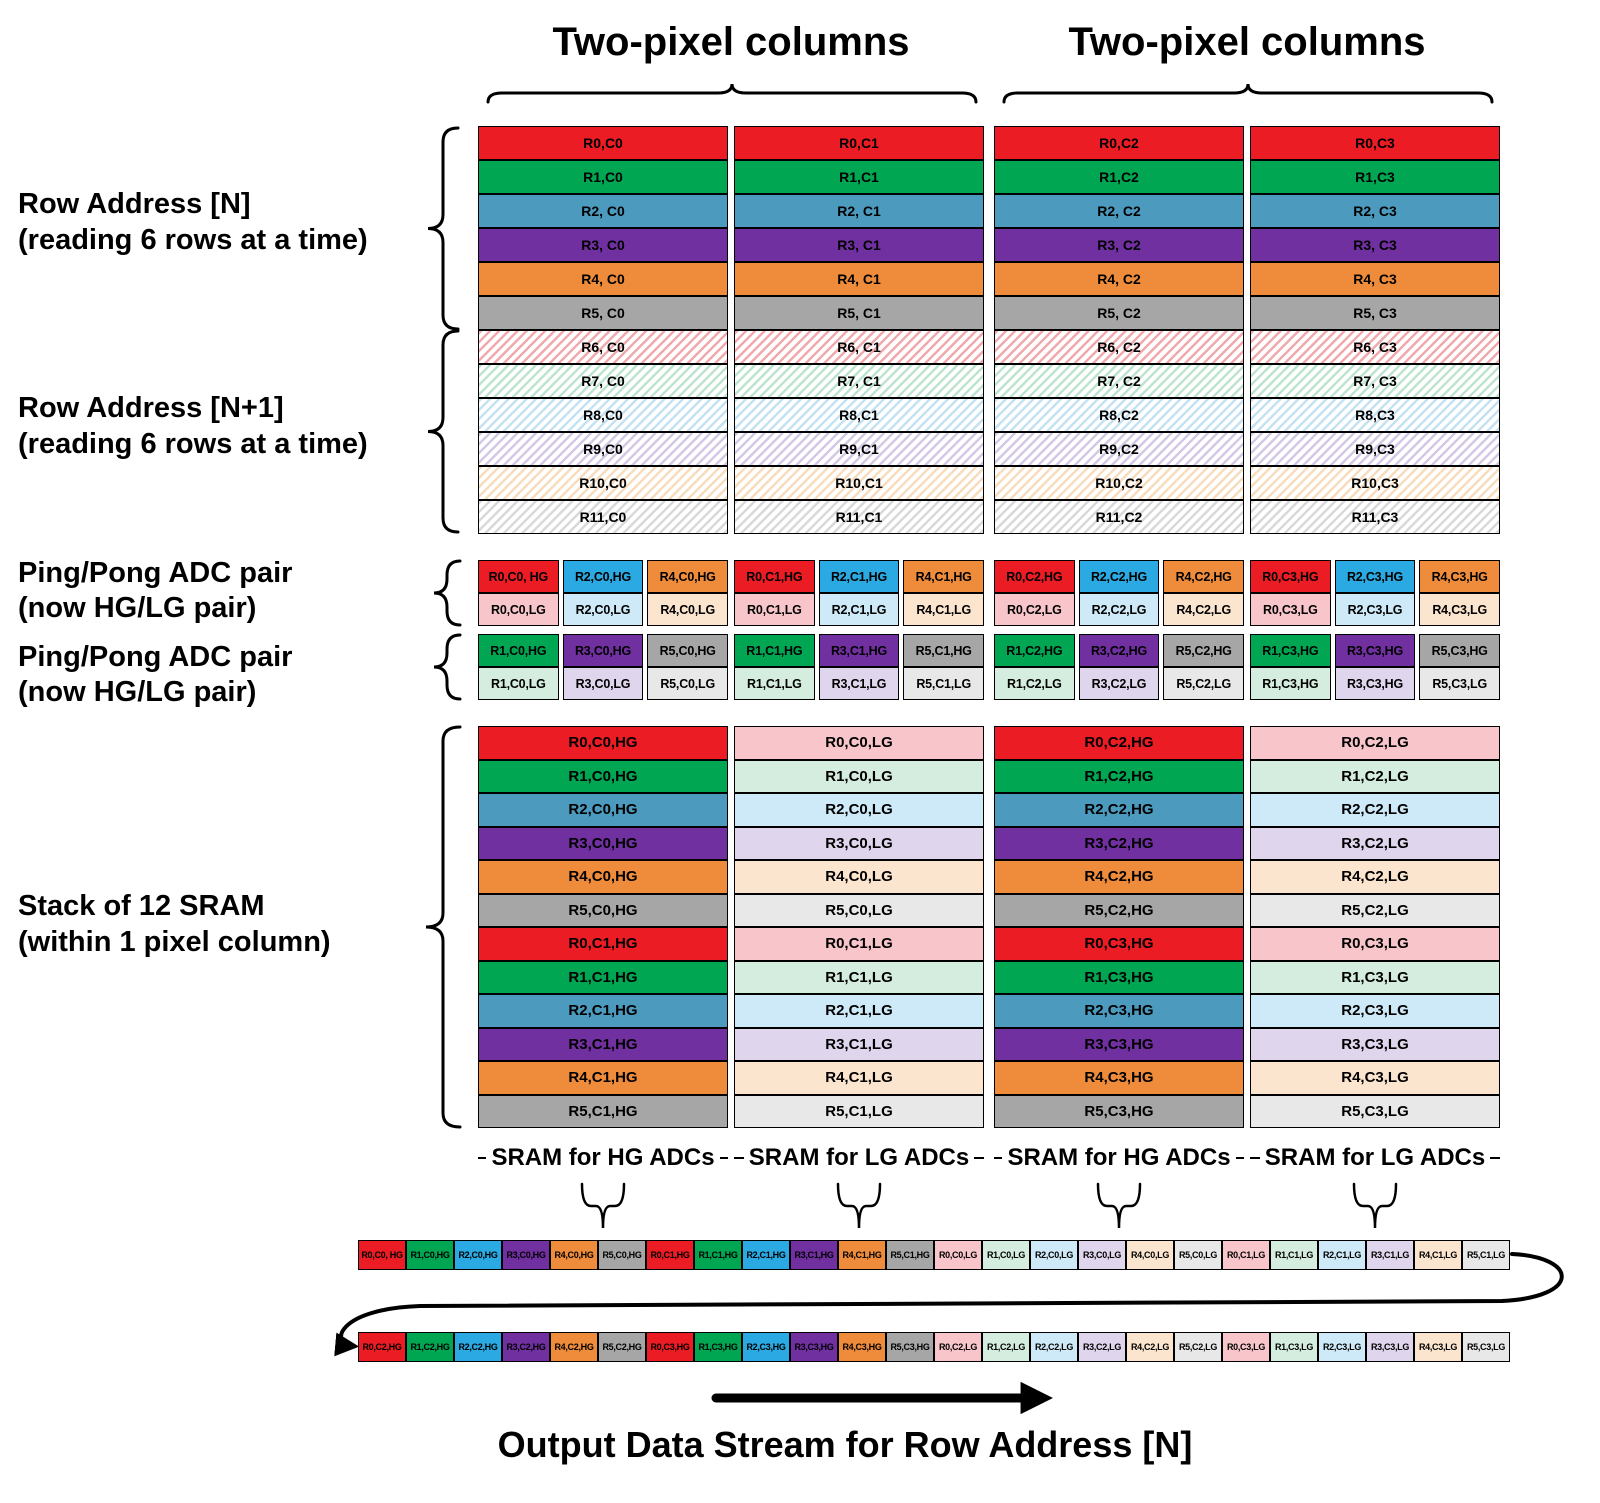  Describe the element at coordinates (688, 576) in the screenshot. I see `adc-cell: R4,C0,HG` at that location.